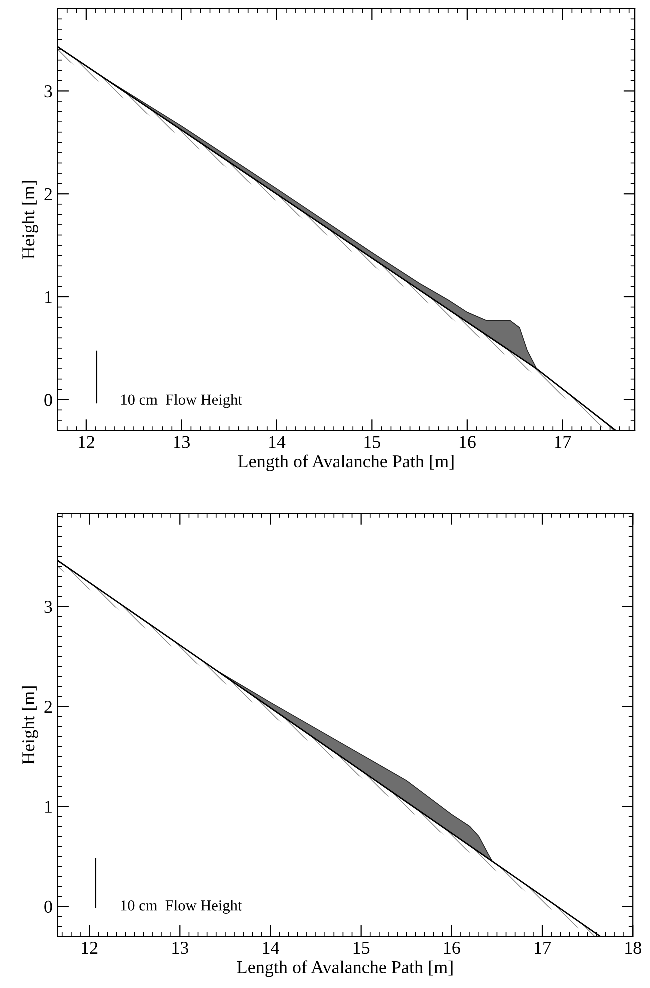 The height and width of the screenshot is (988, 650). What do you see at coordinates (634, 948) in the screenshot?
I see `x-tick-label: 18` at bounding box center [634, 948].